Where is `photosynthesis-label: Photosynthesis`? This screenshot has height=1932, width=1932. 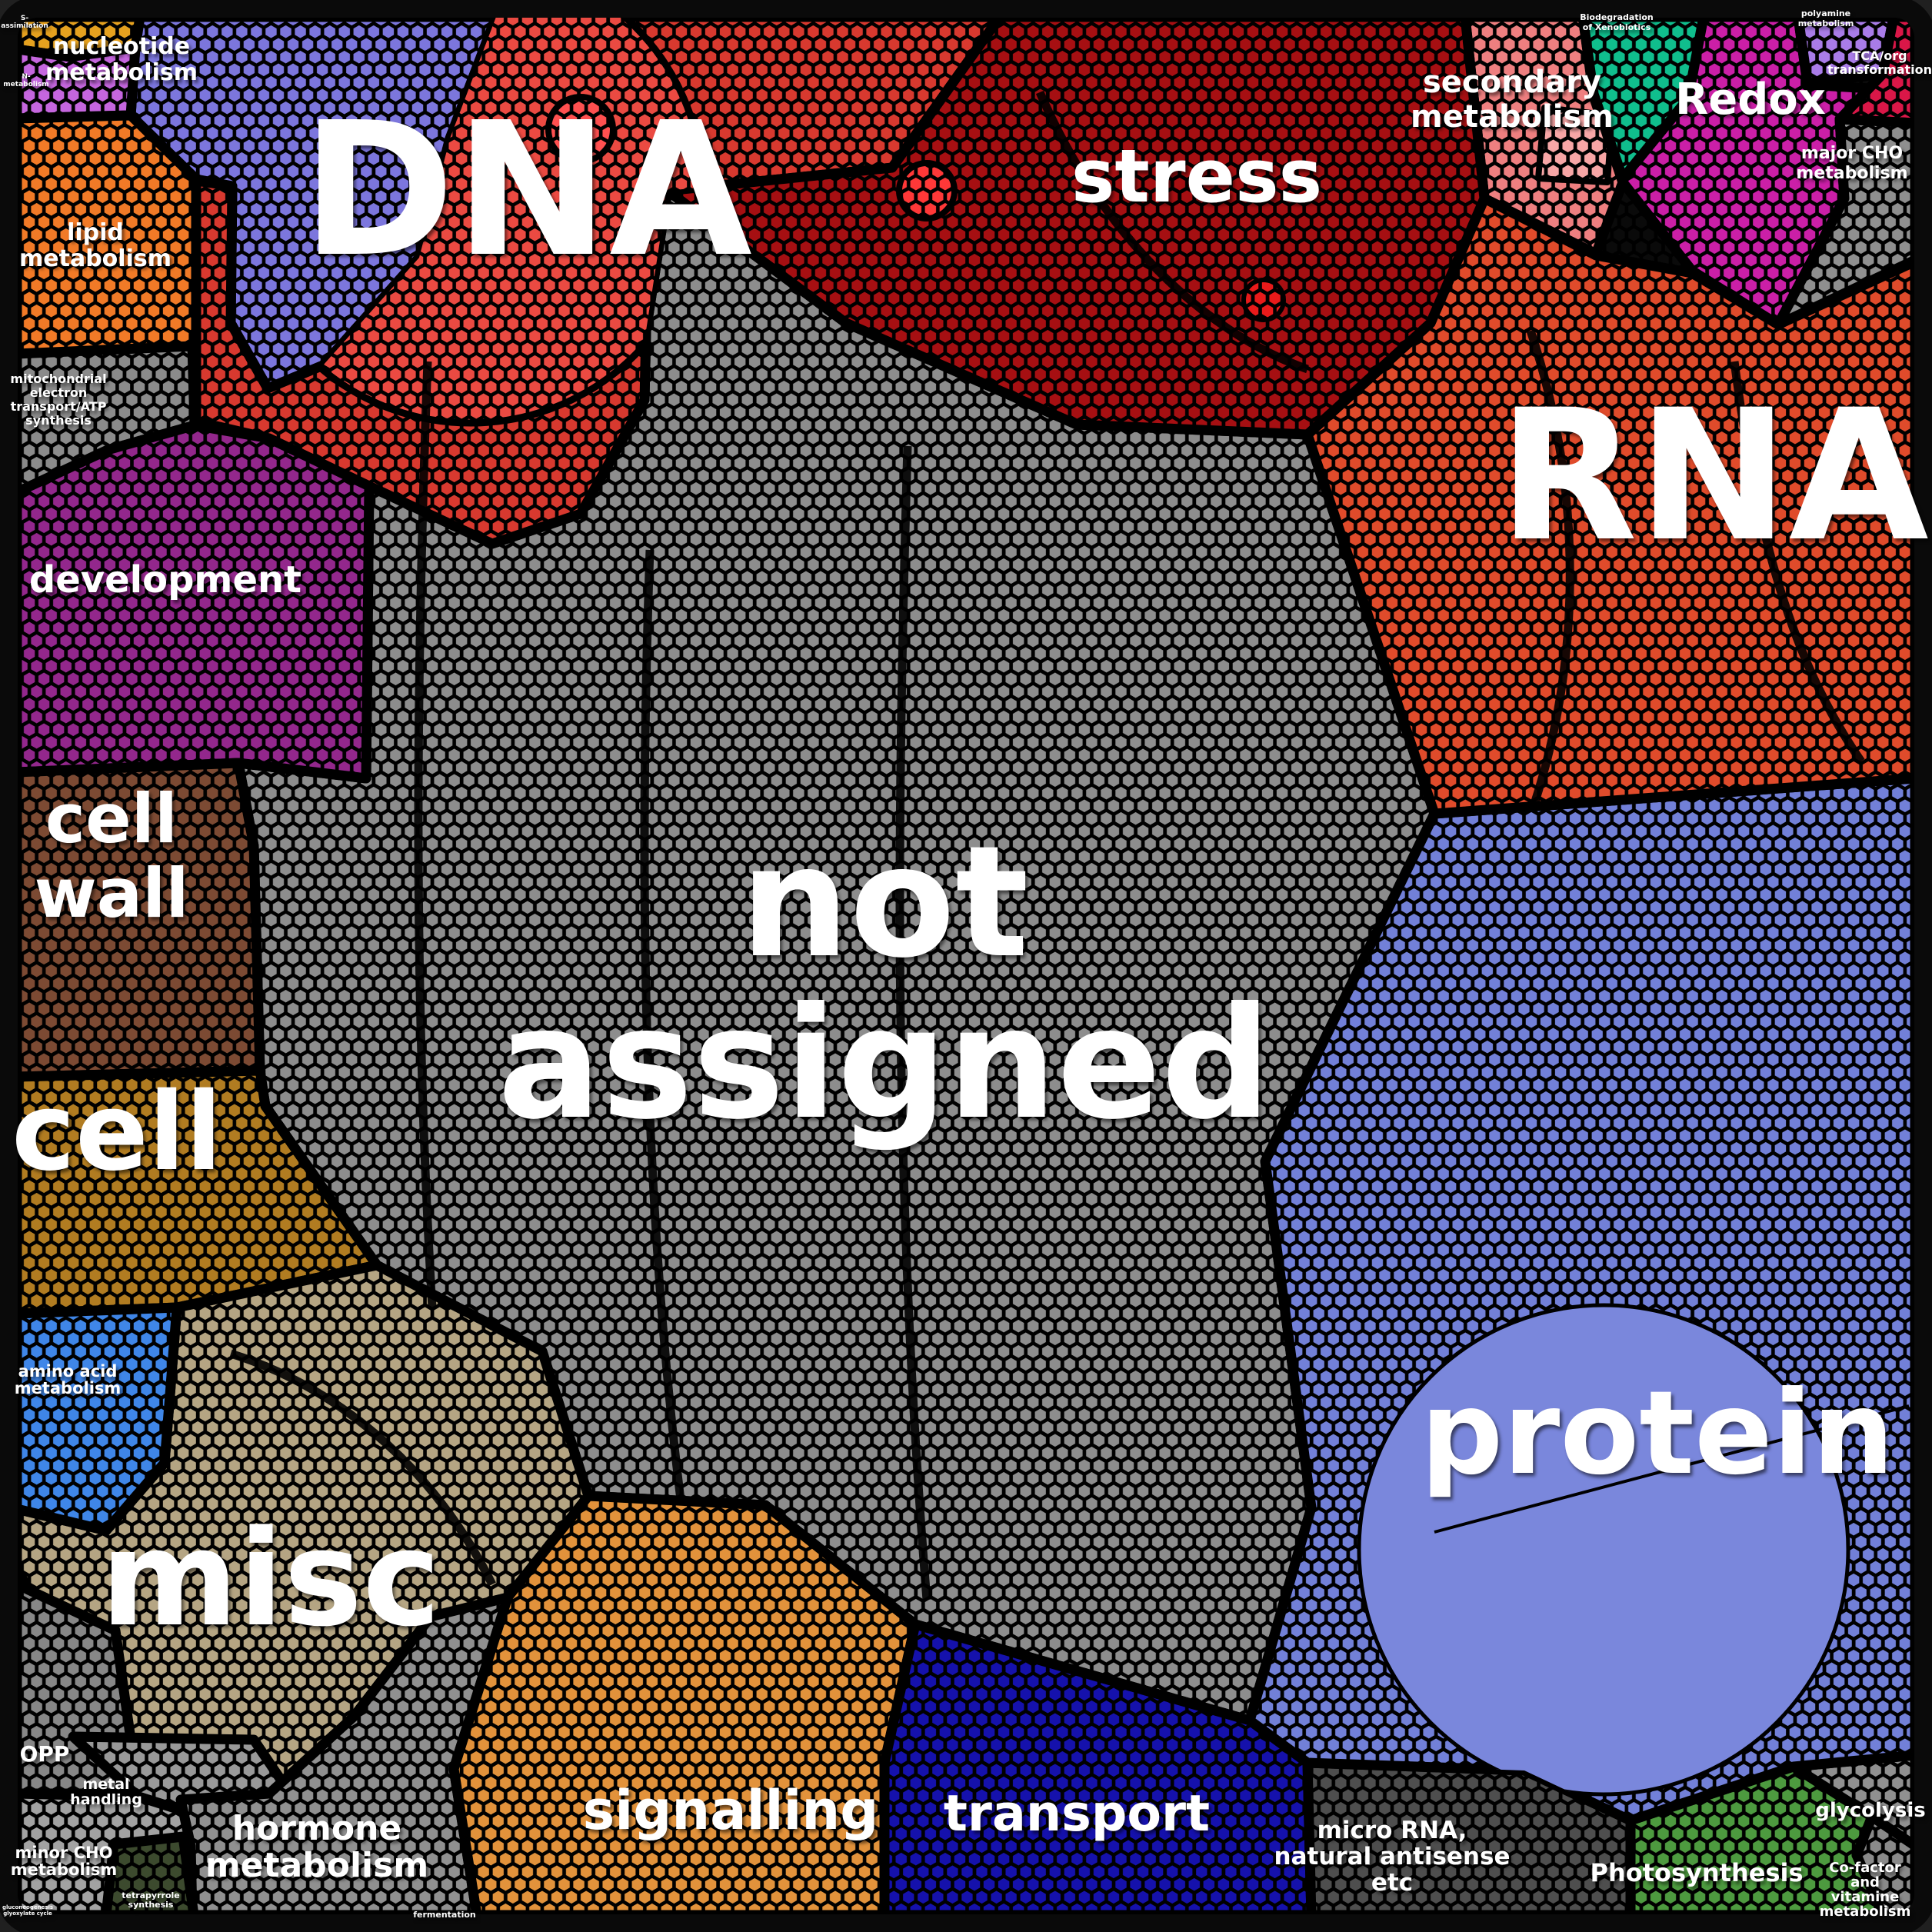
photosynthesis-label: Photosynthesis is located at coordinates (1696, 1872).